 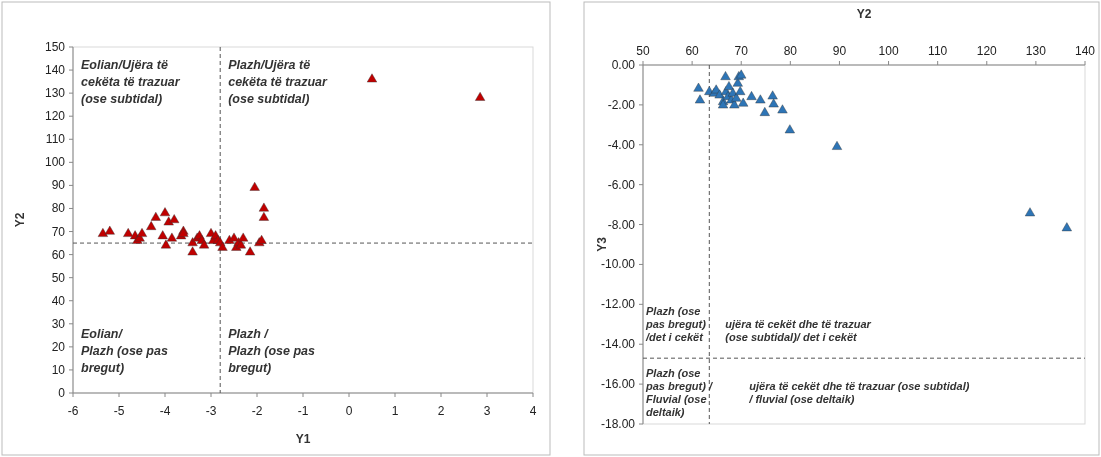 What do you see at coordinates (278, 82) in the screenshot?
I see `annotation: Plazh/Ujëra të cekëta të trazuar (ose subtidal)` at bounding box center [278, 82].